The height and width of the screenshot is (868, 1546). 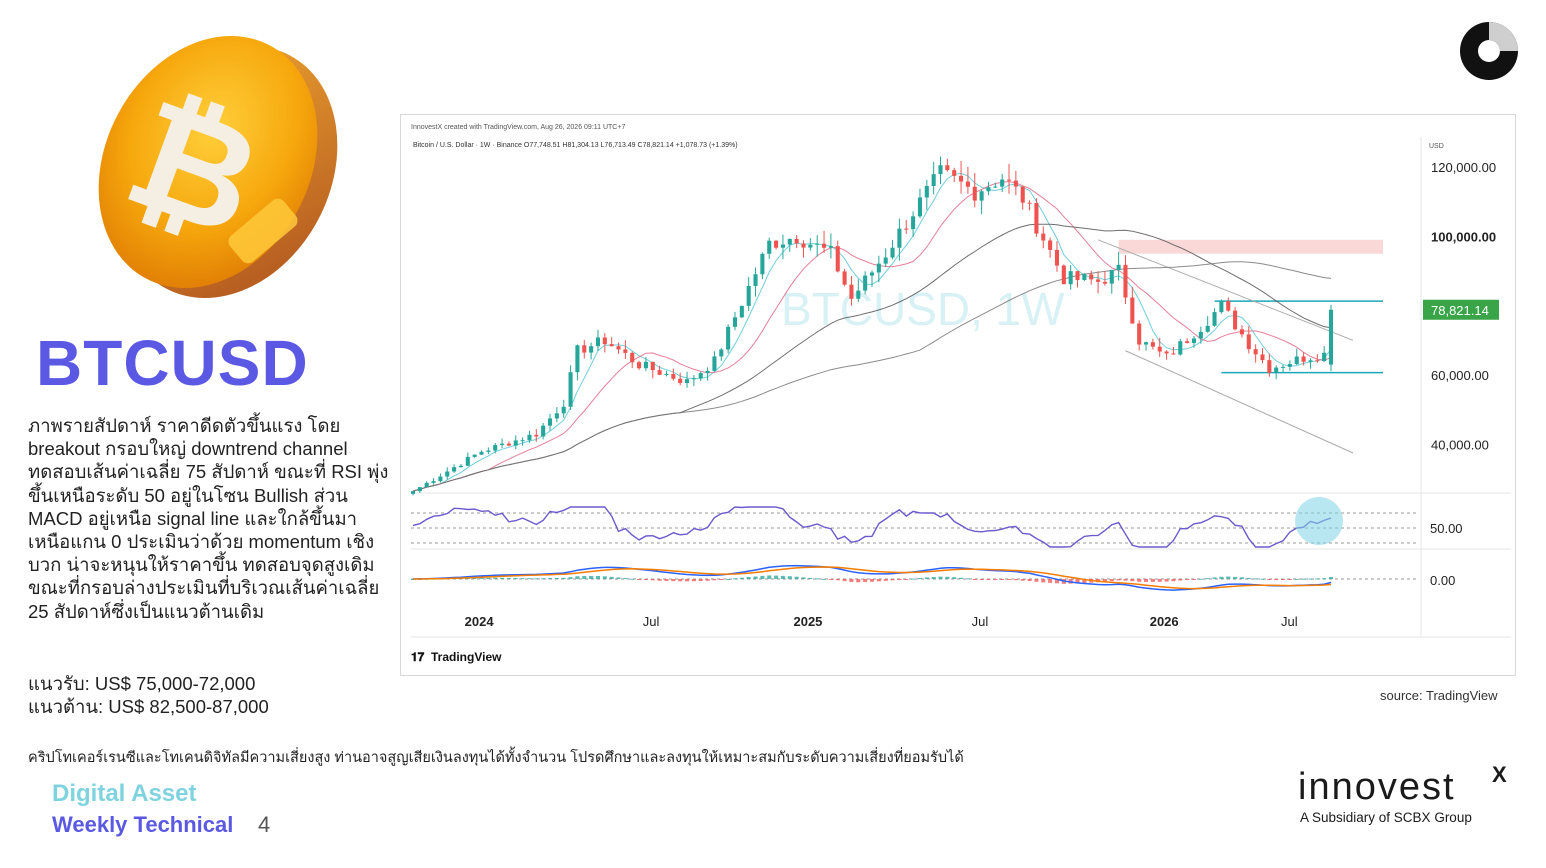 I want to click on chart-watermark: BTCUSD, 1W, so click(x=923, y=309).